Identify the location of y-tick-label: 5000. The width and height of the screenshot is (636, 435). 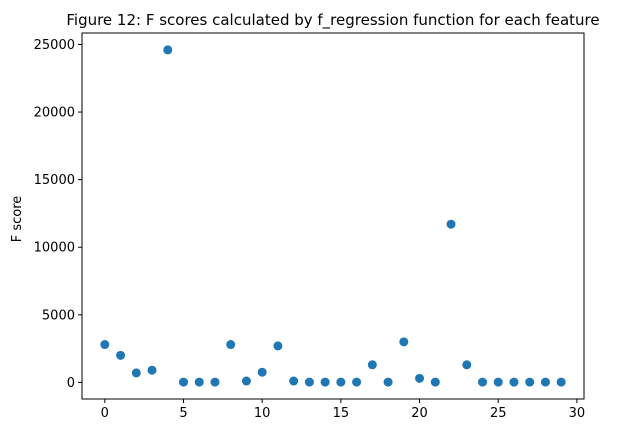
(58, 315).